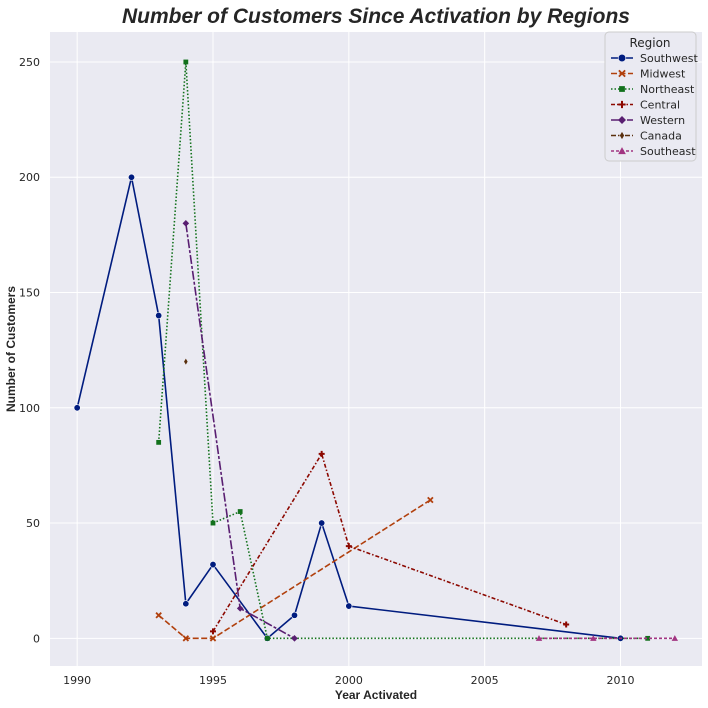  Describe the element at coordinates (661, 136) in the screenshot. I see `legend-label: Canada` at that location.